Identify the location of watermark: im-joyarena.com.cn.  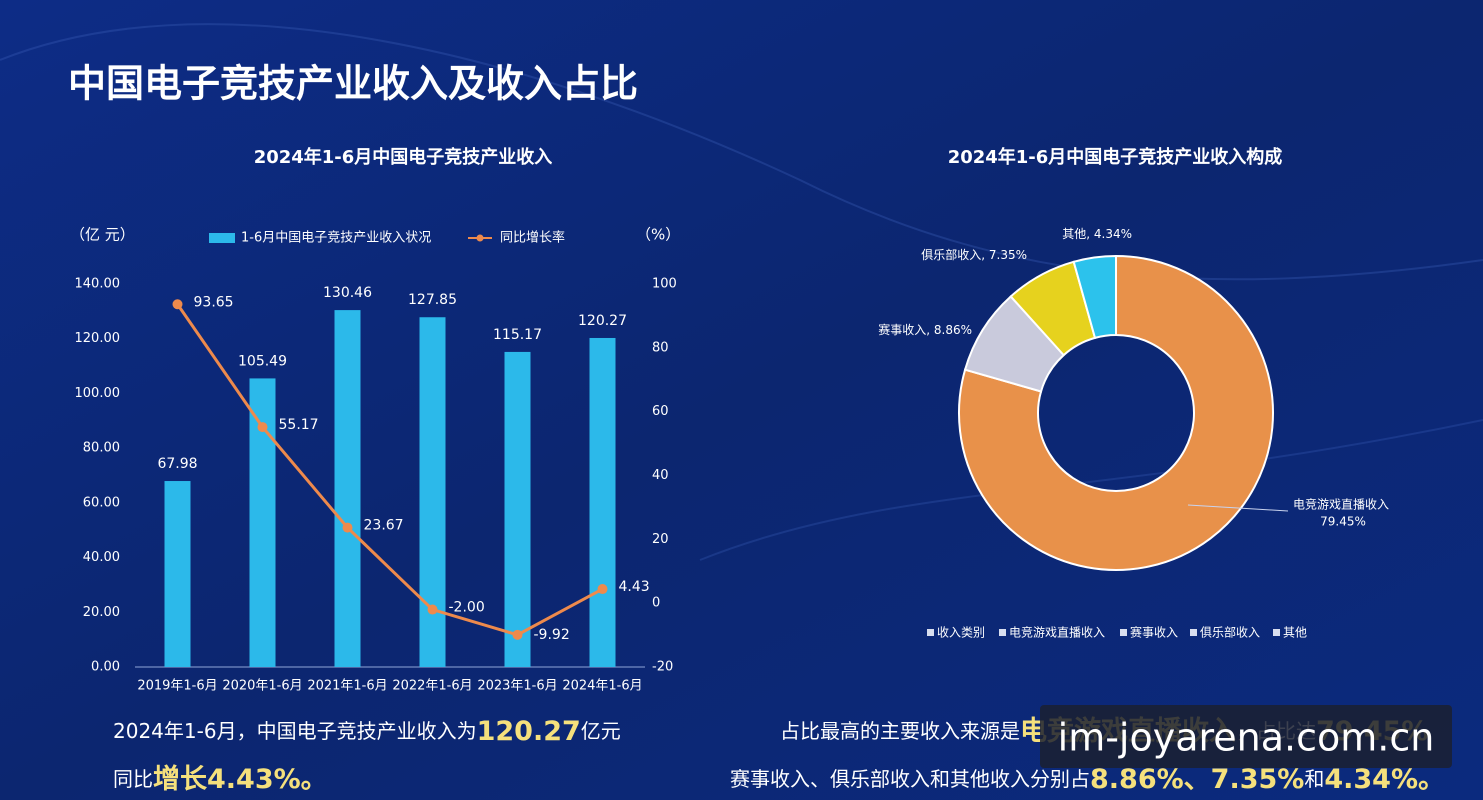
(1246, 738).